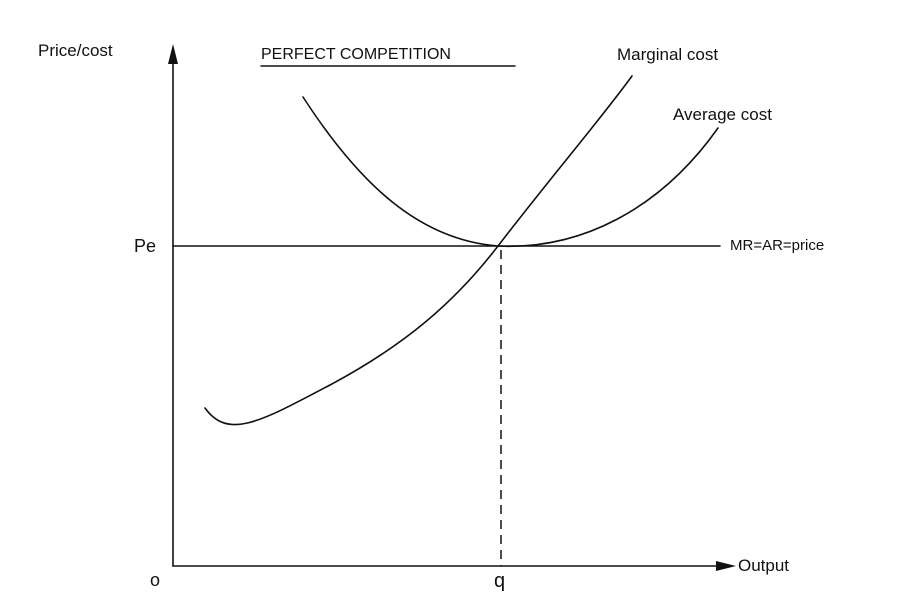 The image size is (904, 615). I want to click on price-label: Pe, so click(145, 246).